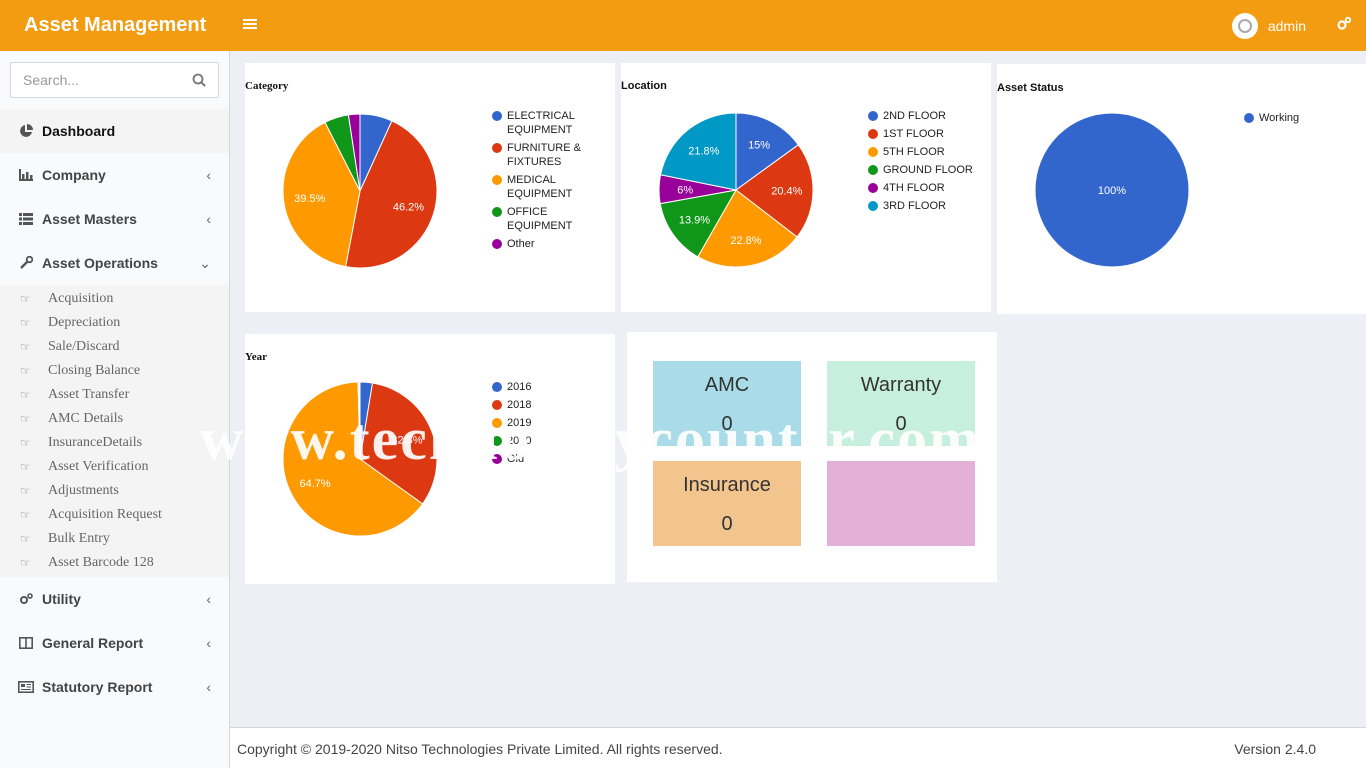 Image resolution: width=1366 pixels, height=768 pixels. Describe the element at coordinates (901, 503) in the screenshot. I see `blank-tile` at that location.